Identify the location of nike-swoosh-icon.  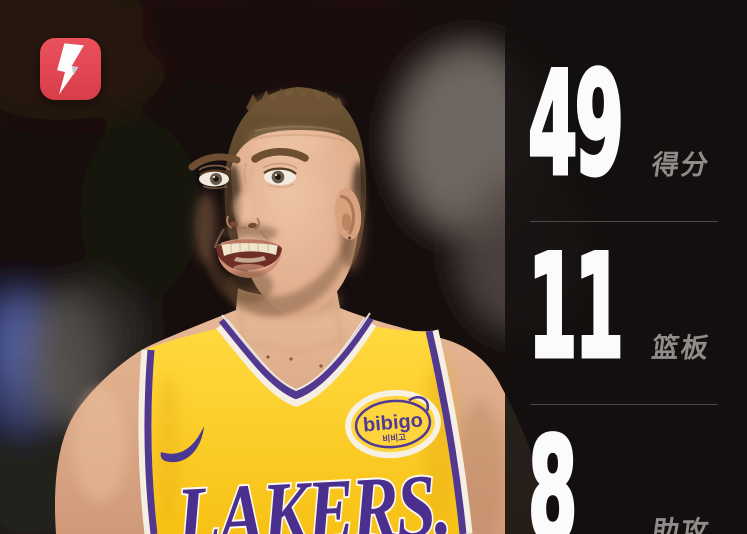
(182, 444).